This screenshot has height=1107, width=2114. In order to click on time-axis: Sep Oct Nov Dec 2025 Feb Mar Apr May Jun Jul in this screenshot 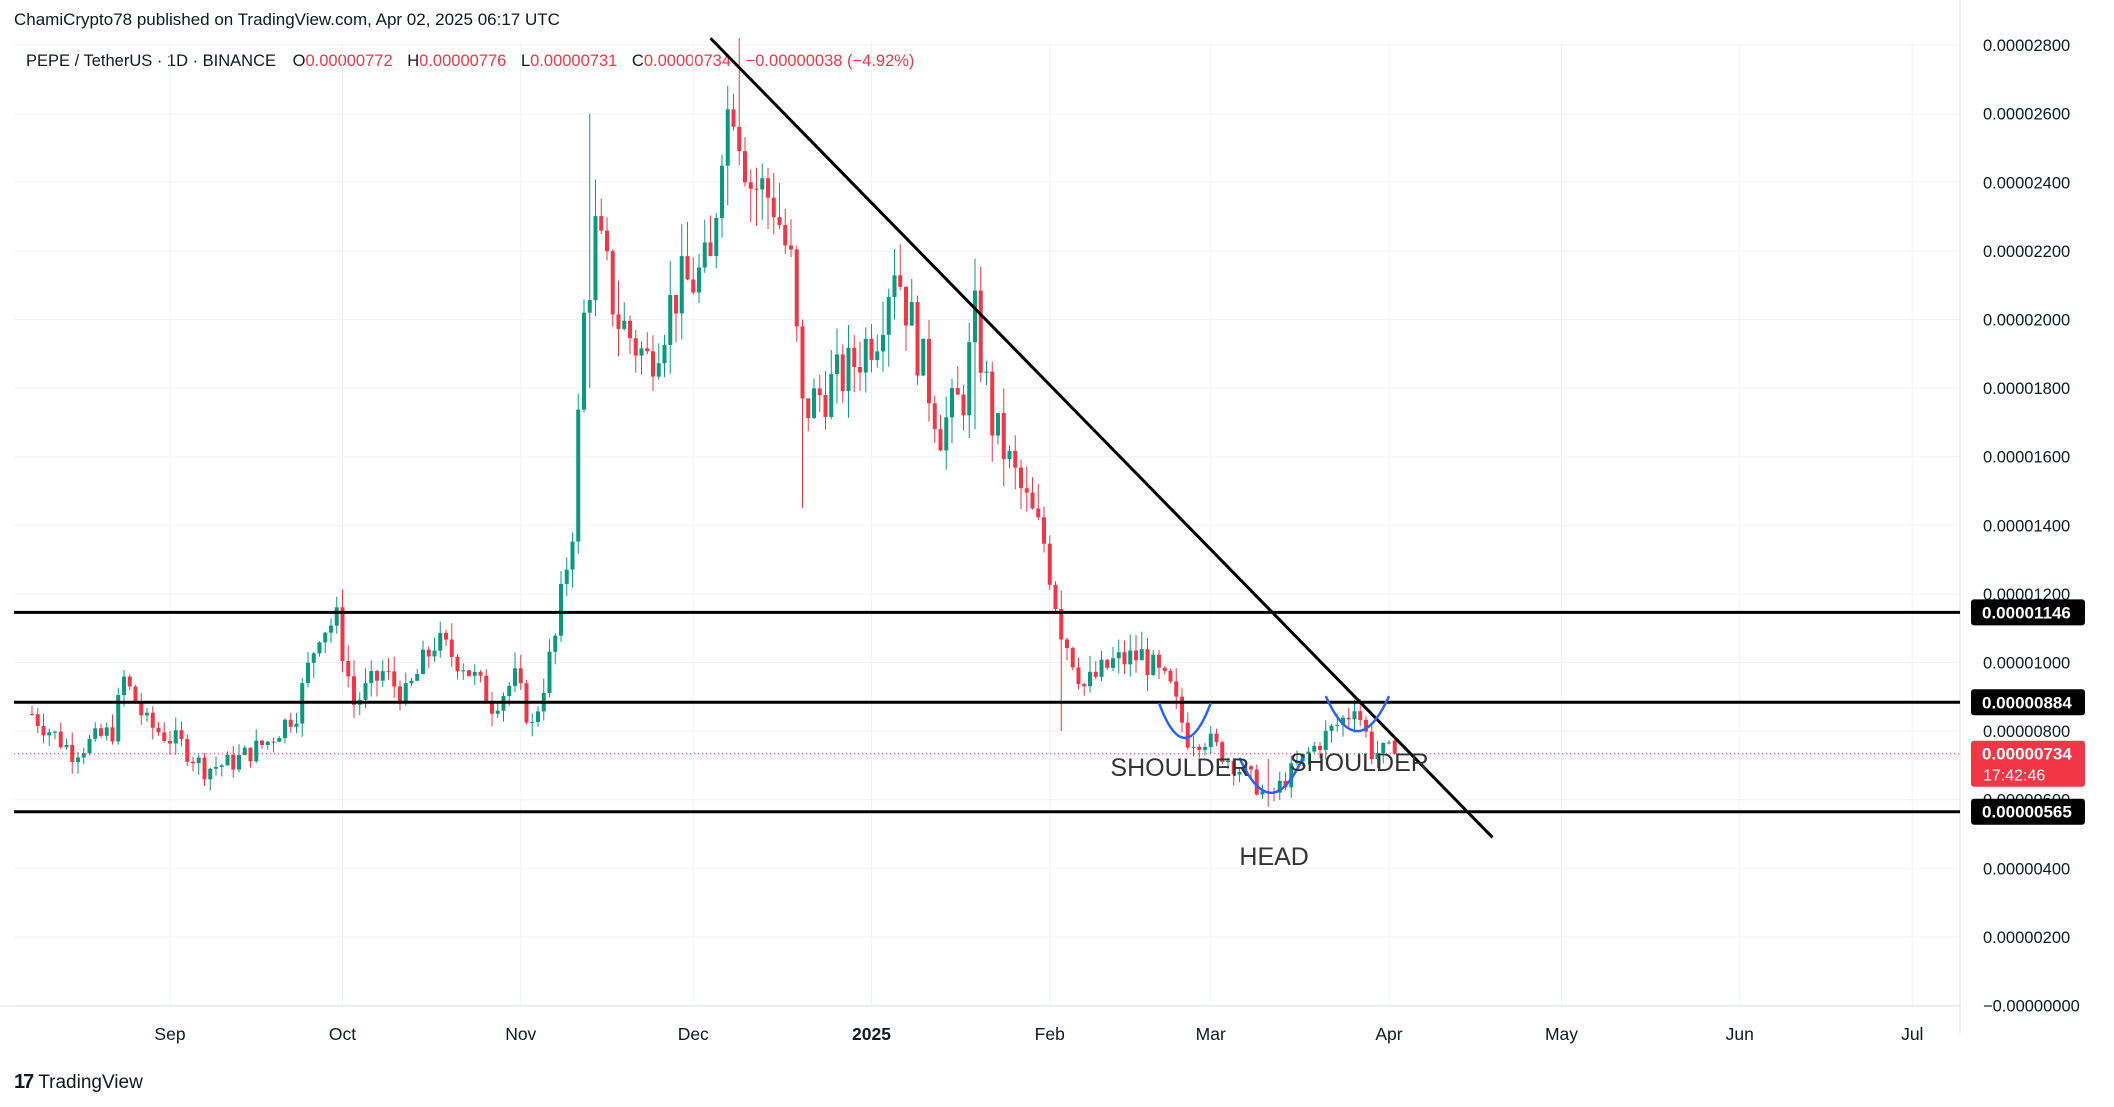, I will do `click(1038, 1034)`.